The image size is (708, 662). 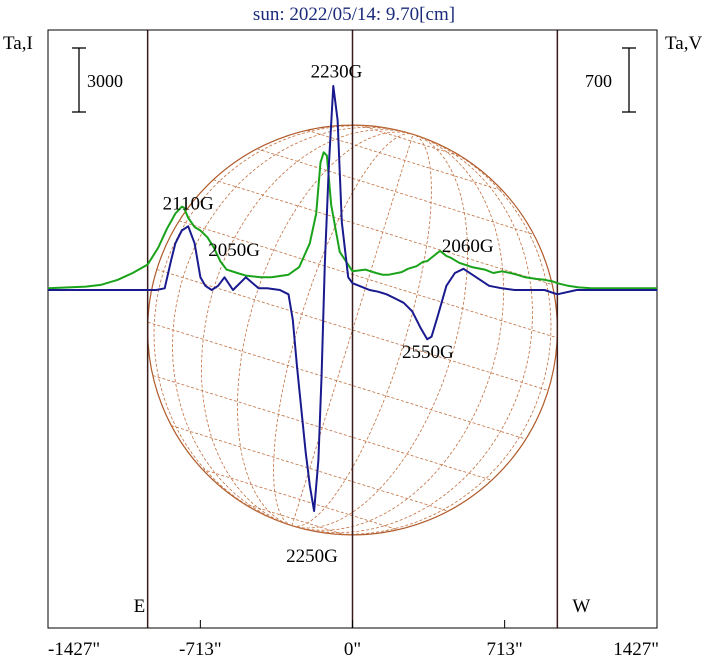 What do you see at coordinates (74, 649) in the screenshot?
I see `x-tick-label: -1427"` at bounding box center [74, 649].